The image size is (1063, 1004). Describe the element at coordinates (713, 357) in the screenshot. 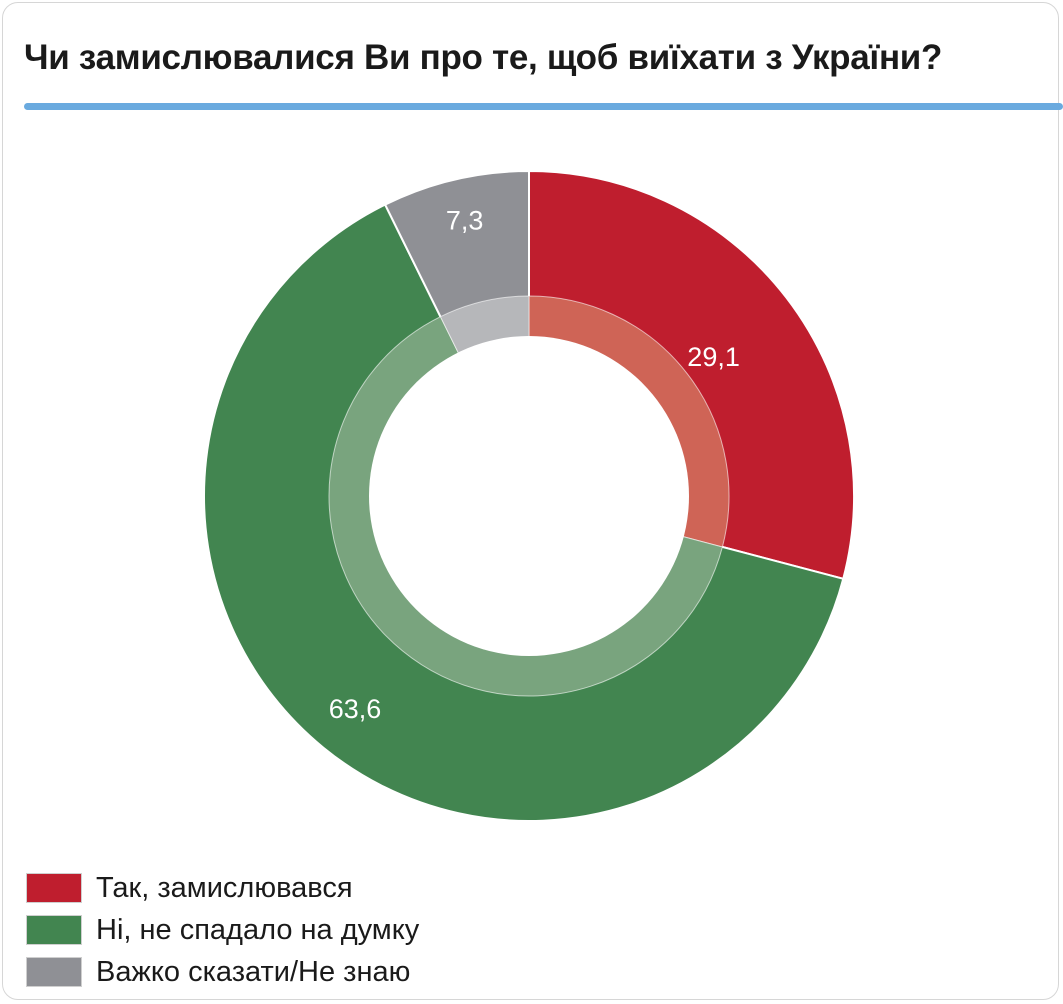

I see `value-label-yes: 29,1` at that location.